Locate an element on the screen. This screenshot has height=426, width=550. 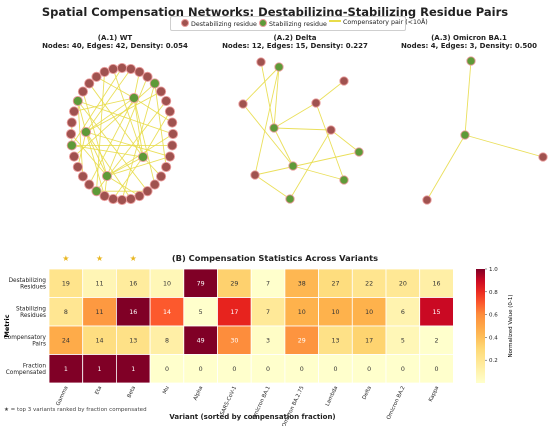
legend-destabilizing-label: Destabilizing residue is located at coordinates (224, 24).